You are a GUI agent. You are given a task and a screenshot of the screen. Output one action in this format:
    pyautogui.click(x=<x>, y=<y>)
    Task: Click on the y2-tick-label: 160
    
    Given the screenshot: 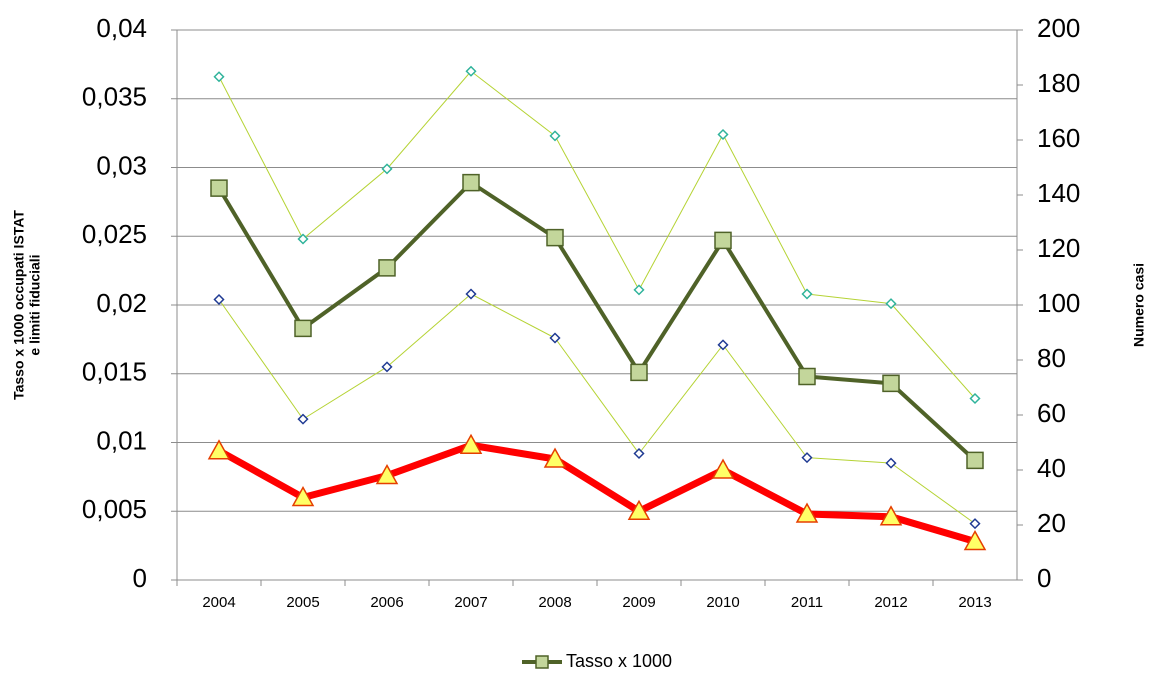 What is the action you would take?
    pyautogui.click(x=1058, y=138)
    